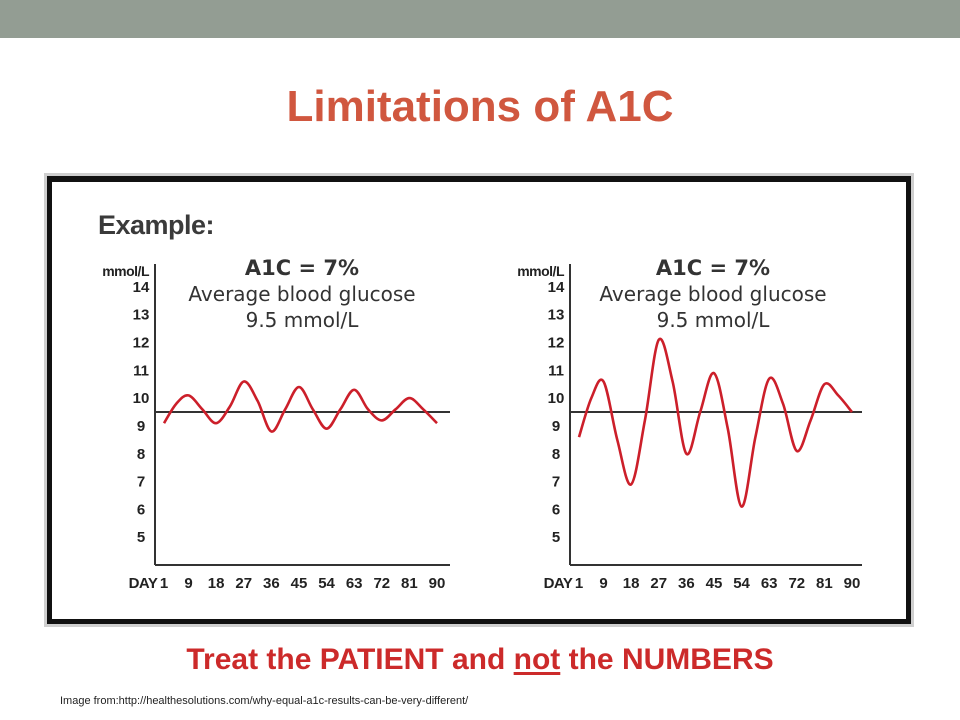  I want to click on tagline: Treat the PATIENT and not the NUMBERS, so click(480, 660).